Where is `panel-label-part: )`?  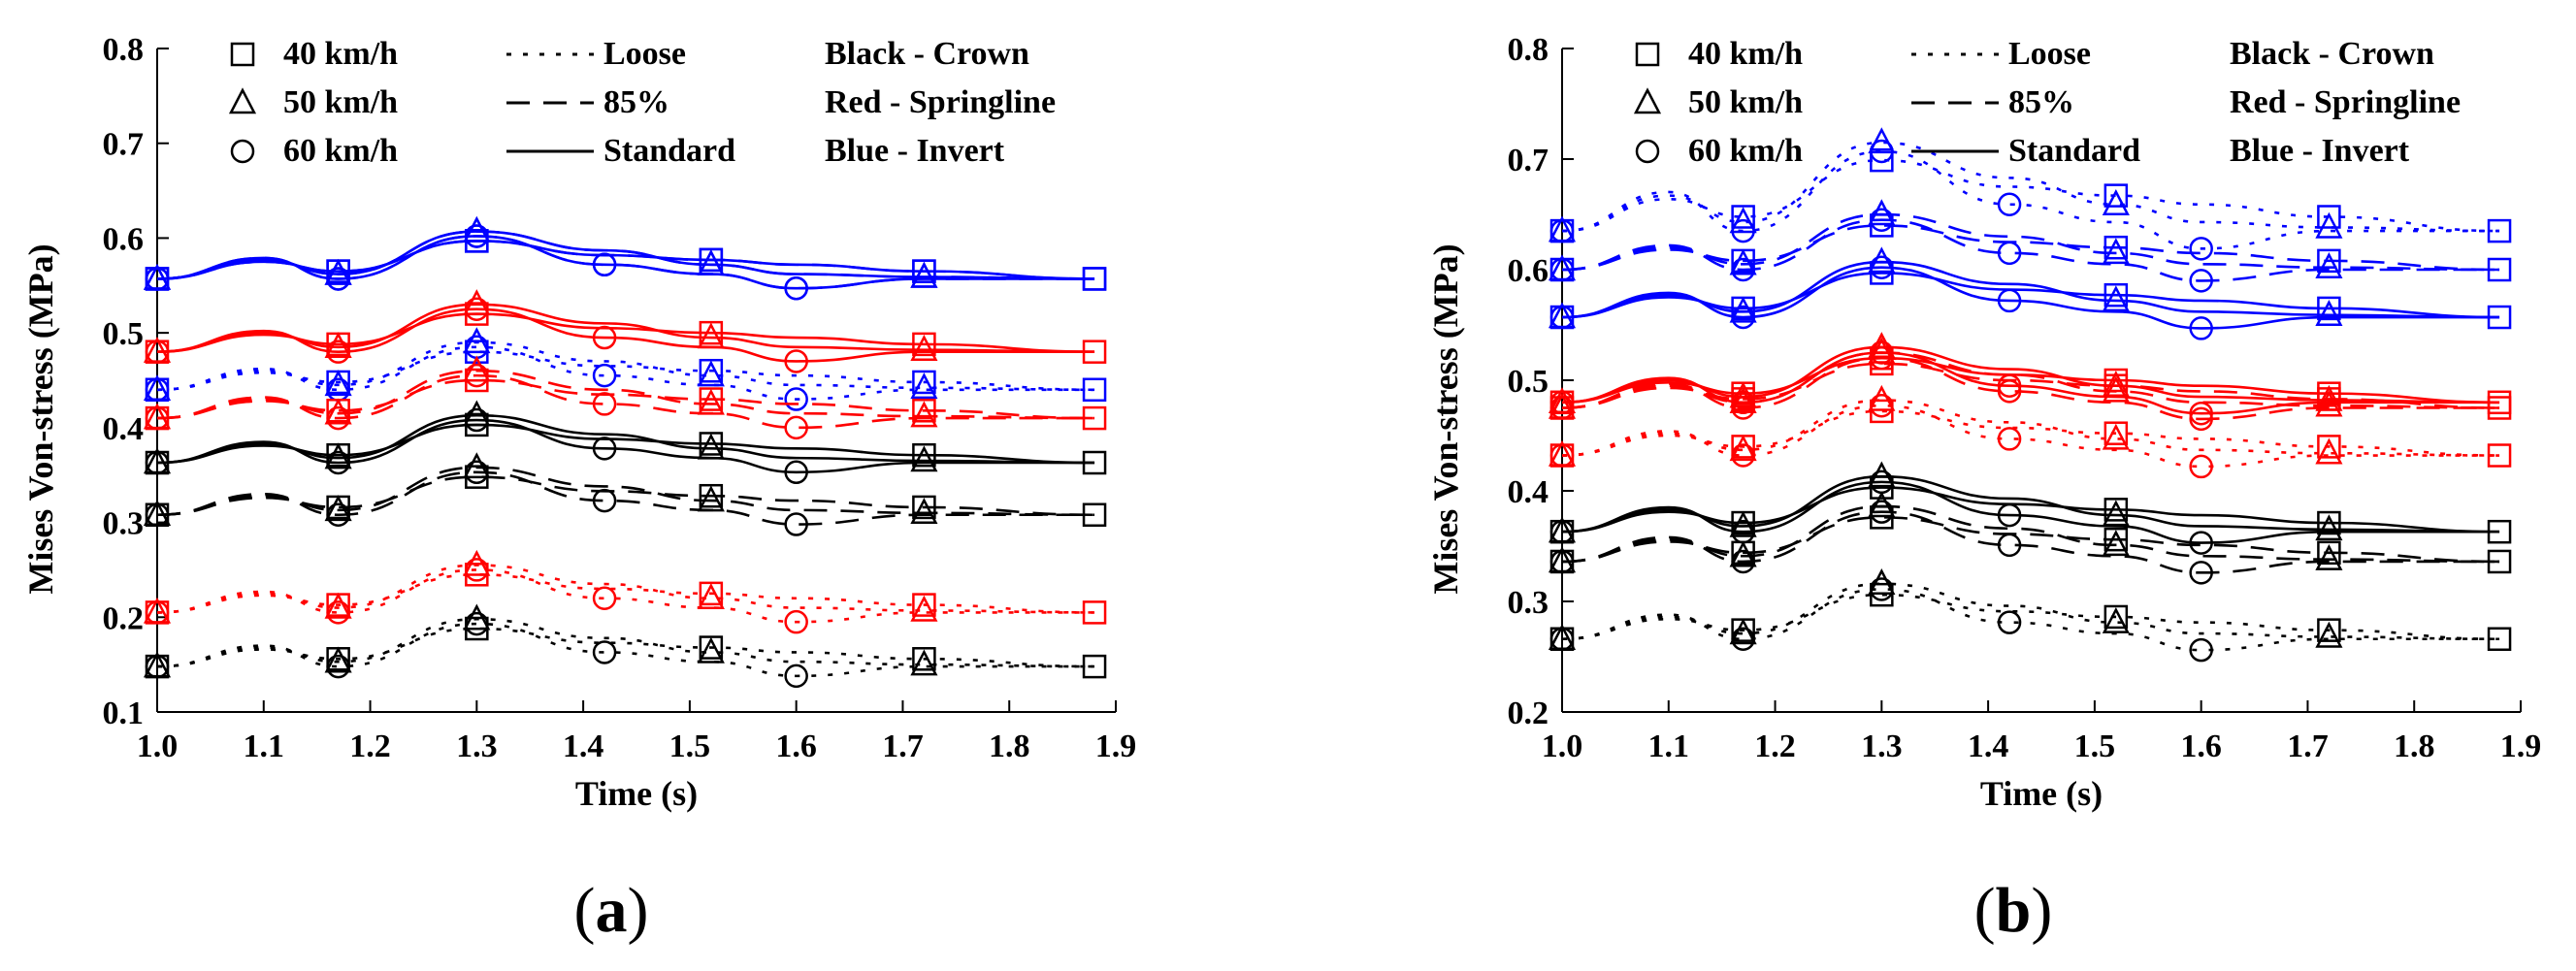
panel-label-part: ) is located at coordinates (639, 910).